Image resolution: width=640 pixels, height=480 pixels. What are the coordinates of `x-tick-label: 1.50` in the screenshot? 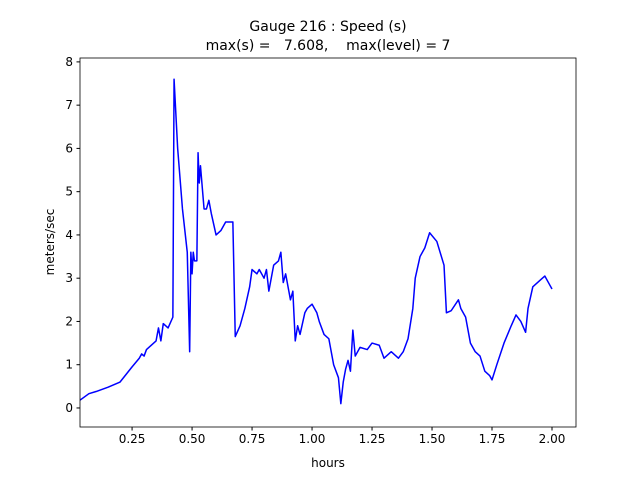 It's located at (432, 439).